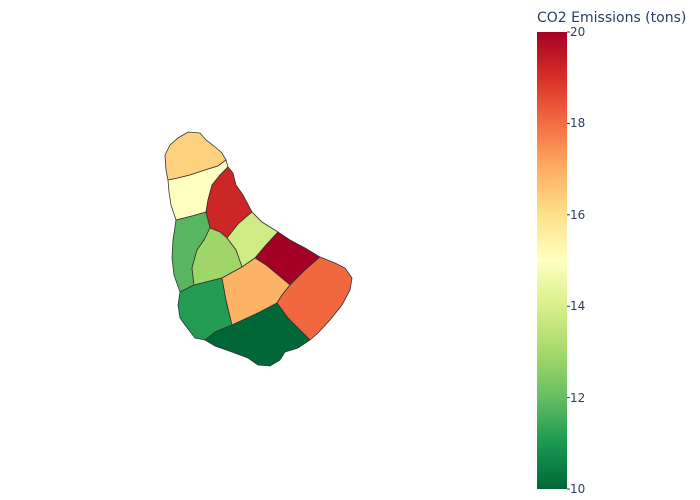 The width and height of the screenshot is (700, 500). Describe the element at coordinates (578, 489) in the screenshot. I see `colorbar-tick-label: 10` at that location.